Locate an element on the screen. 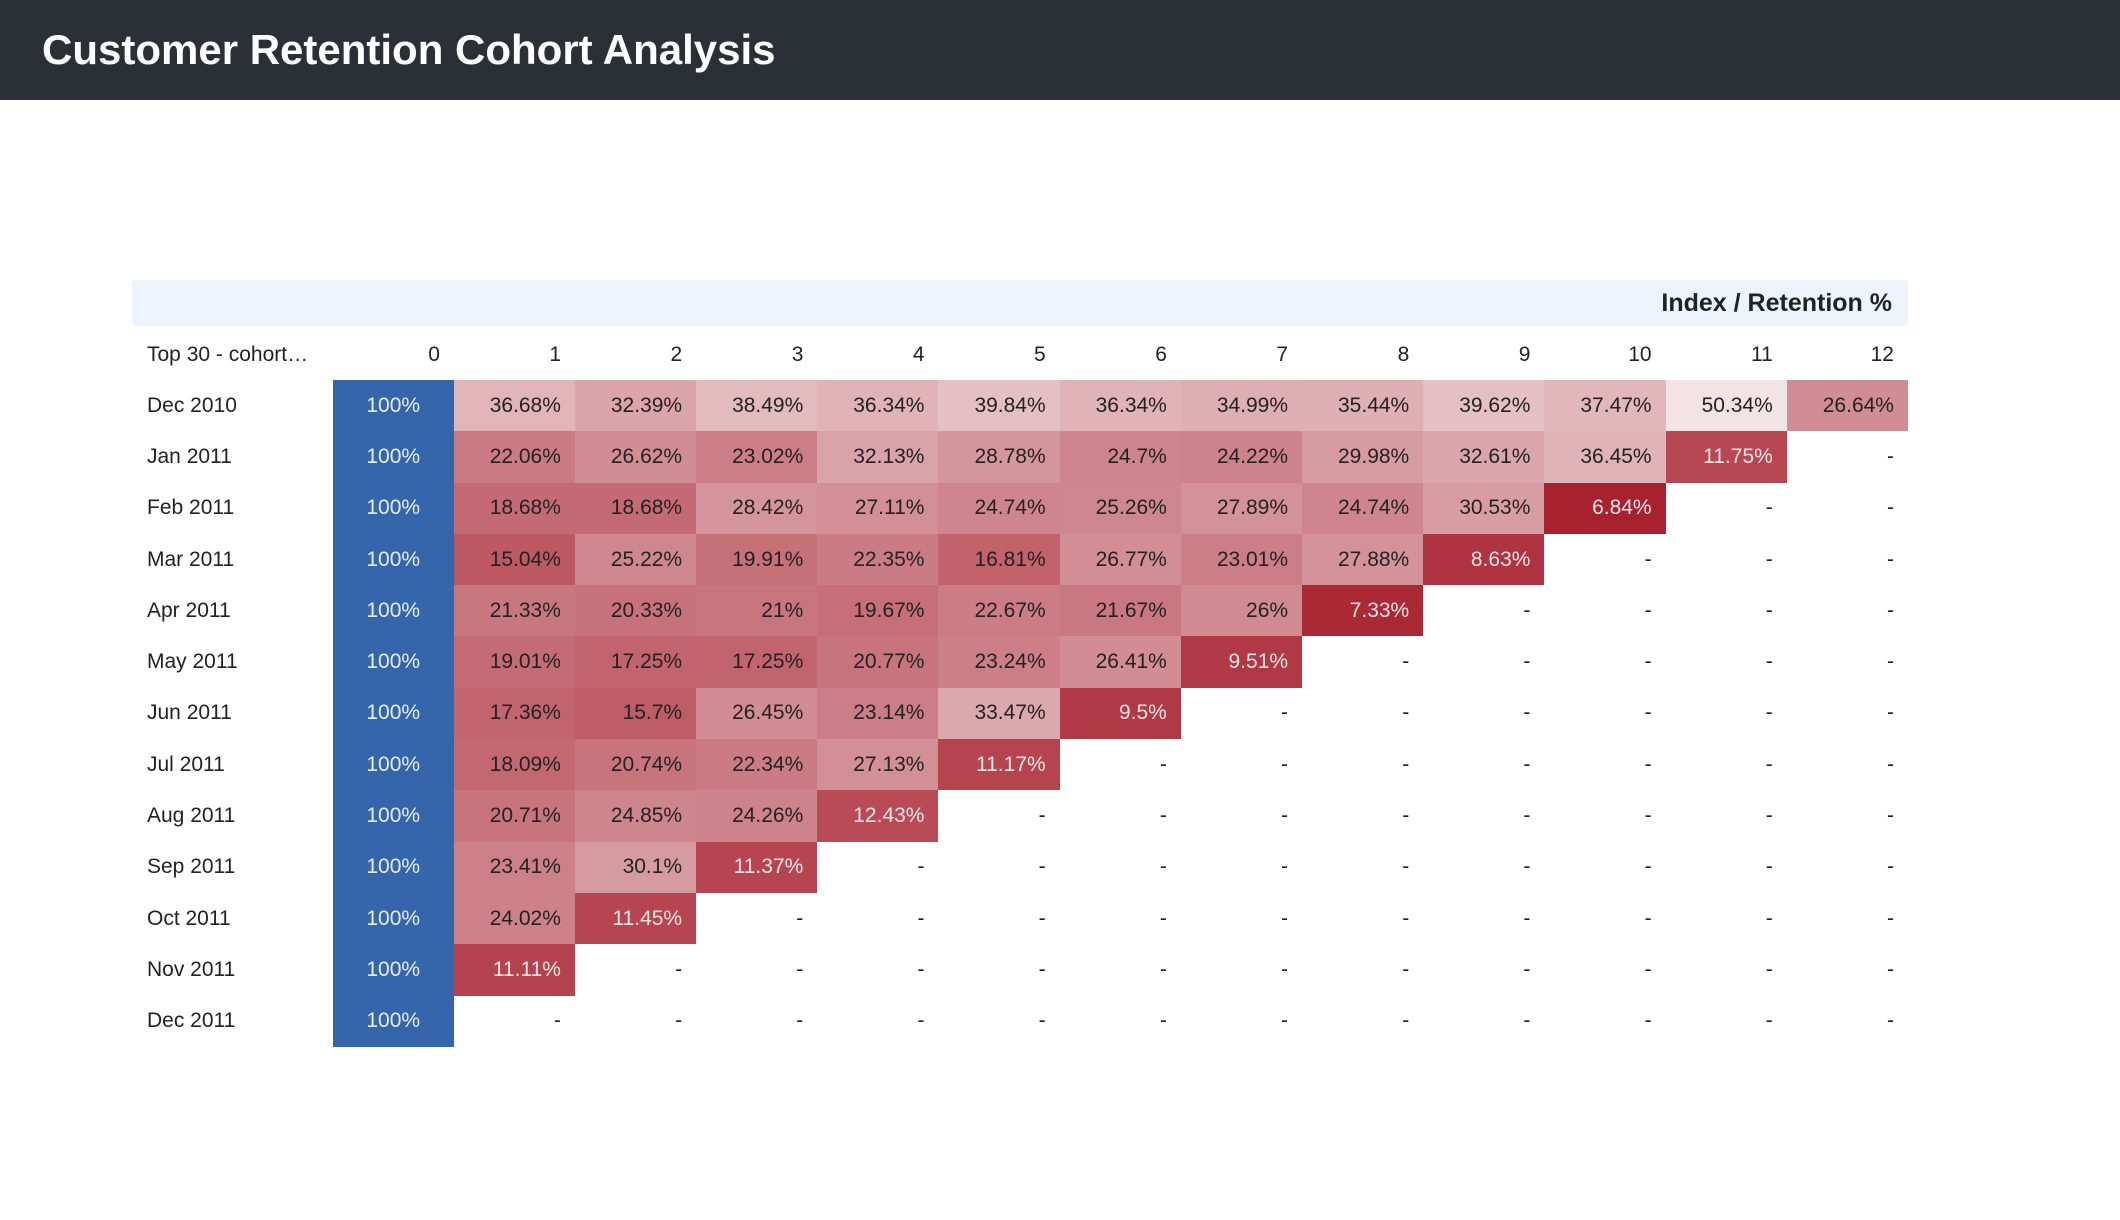  heatmap-cell: 32.39% is located at coordinates (635, 406).